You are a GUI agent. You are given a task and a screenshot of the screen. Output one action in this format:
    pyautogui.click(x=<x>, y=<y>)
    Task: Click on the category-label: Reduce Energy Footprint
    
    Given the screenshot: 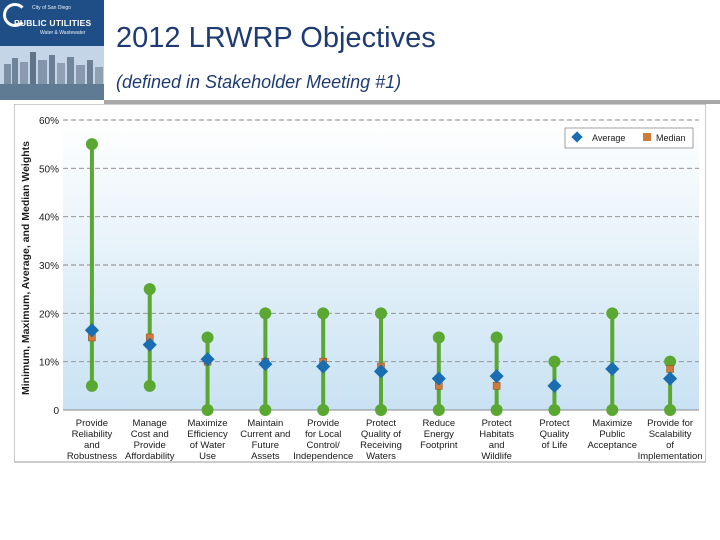 What is the action you would take?
    pyautogui.click(x=439, y=434)
    